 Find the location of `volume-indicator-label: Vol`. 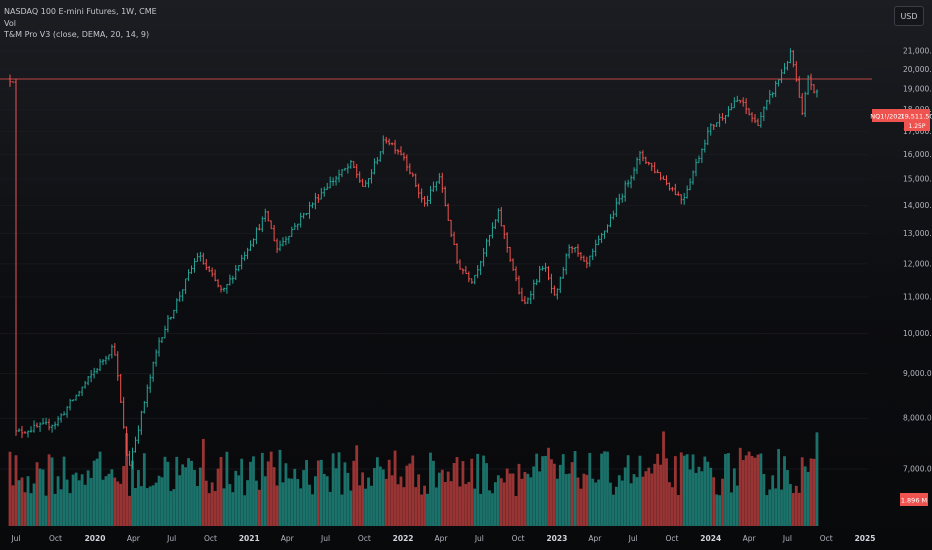

volume-indicator-label: Vol is located at coordinates (10, 23).